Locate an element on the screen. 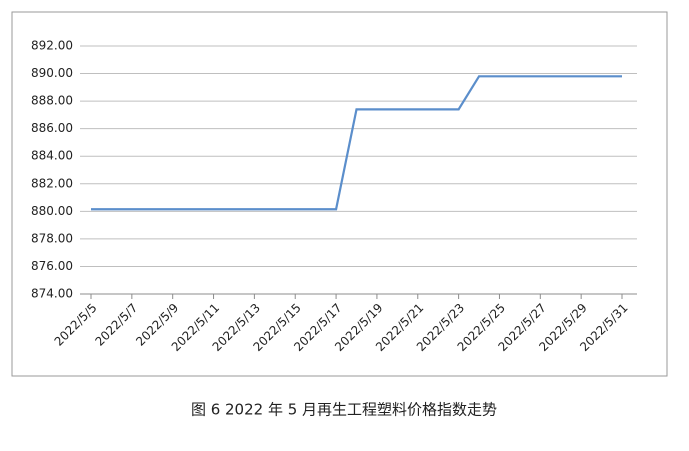  y-tick-label: 886.00 is located at coordinates (52, 128).